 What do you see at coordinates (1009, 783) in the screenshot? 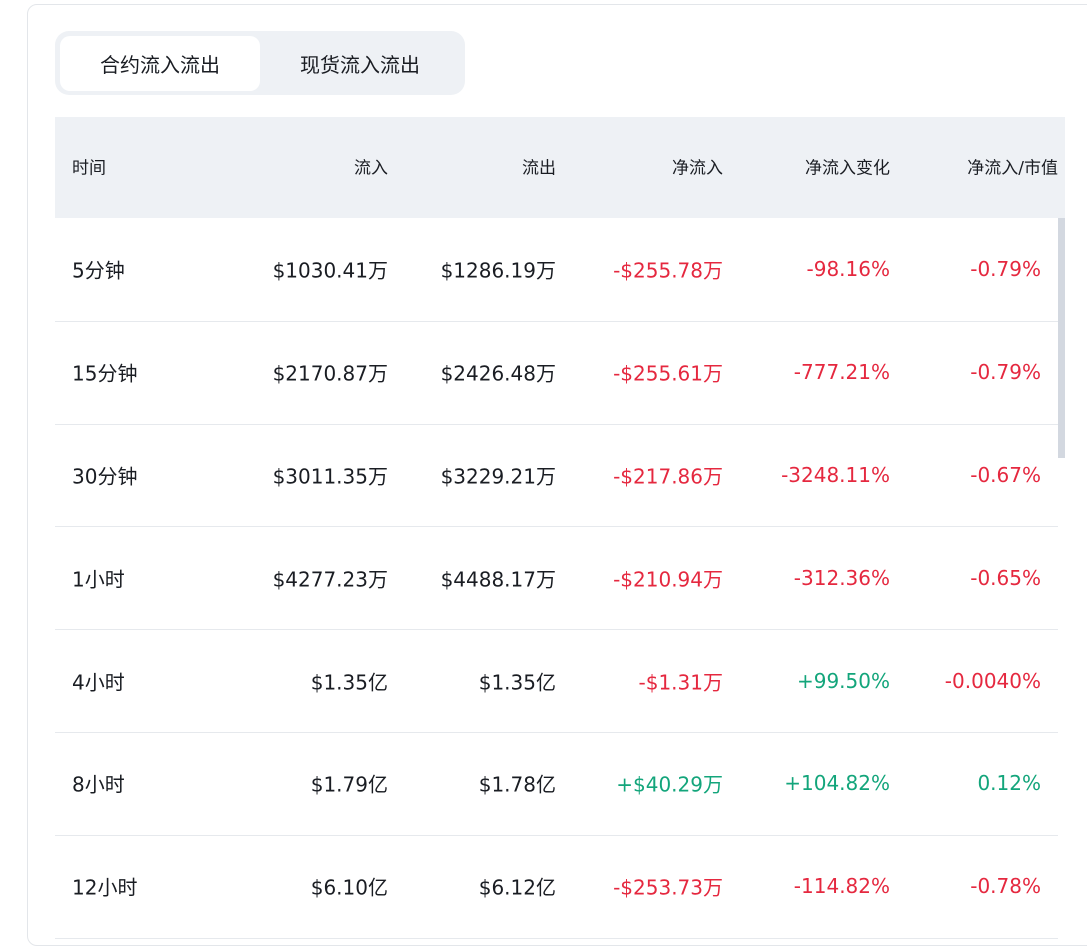
I see `table-cell: 0.12%` at bounding box center [1009, 783].